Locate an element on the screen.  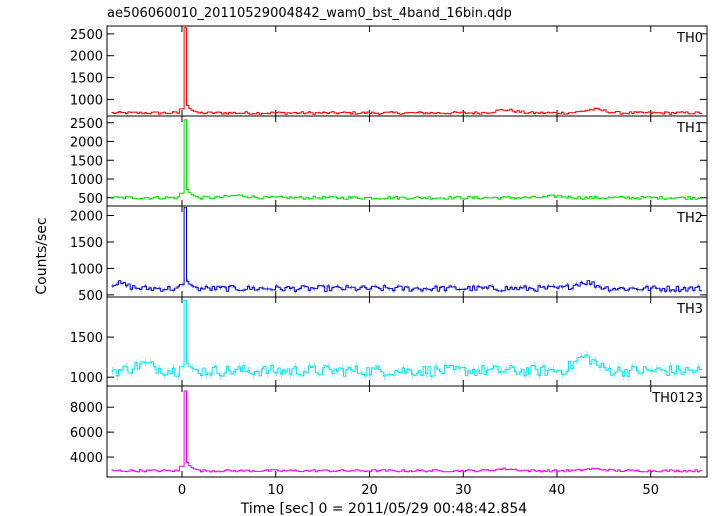
series-line-th2 is located at coordinates (407, 249).